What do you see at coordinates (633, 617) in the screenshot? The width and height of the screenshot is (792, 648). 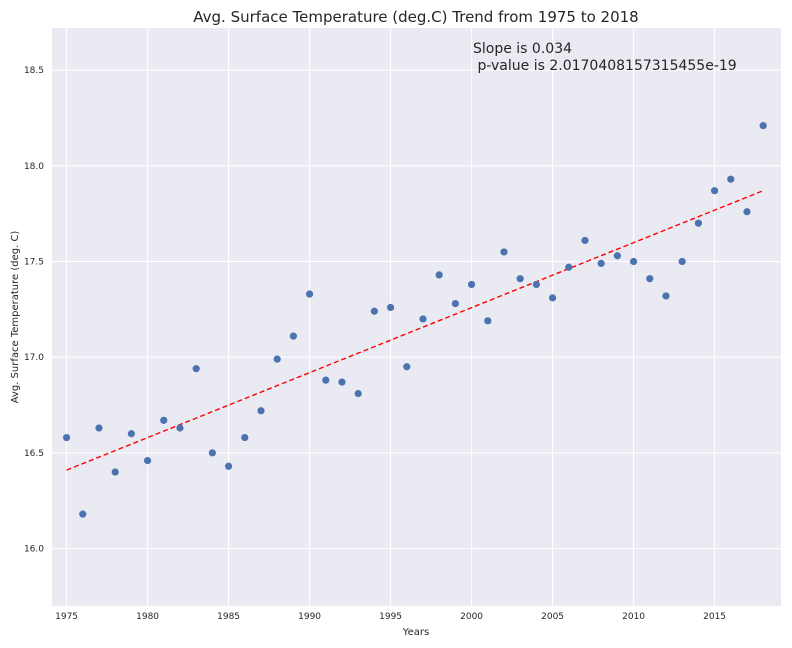 I see `x-tick-label: 2010` at bounding box center [633, 617].